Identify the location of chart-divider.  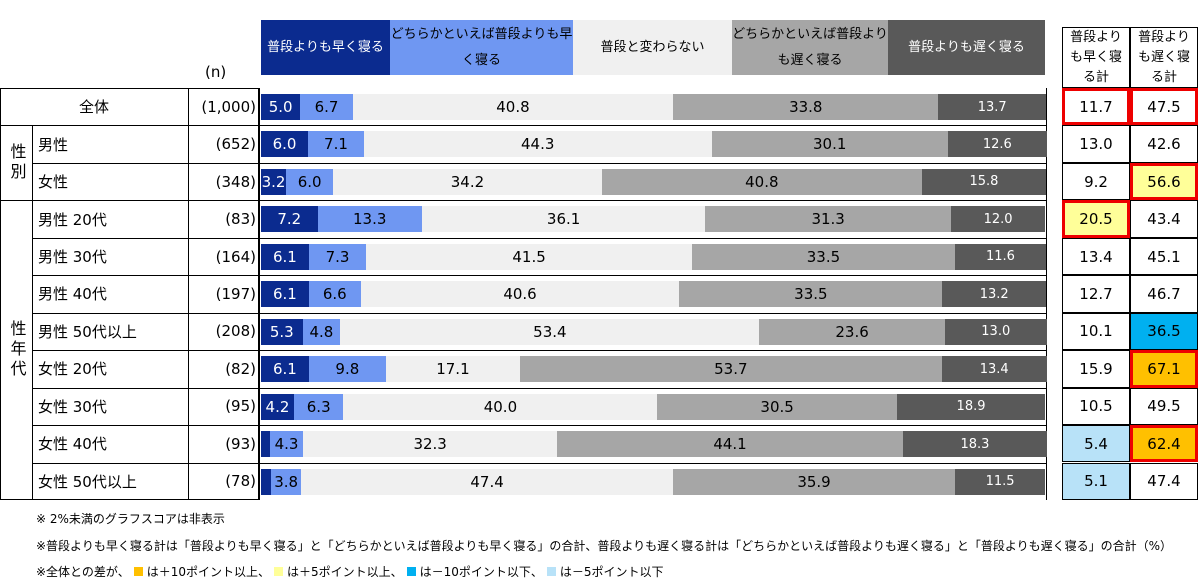
(259, 294).